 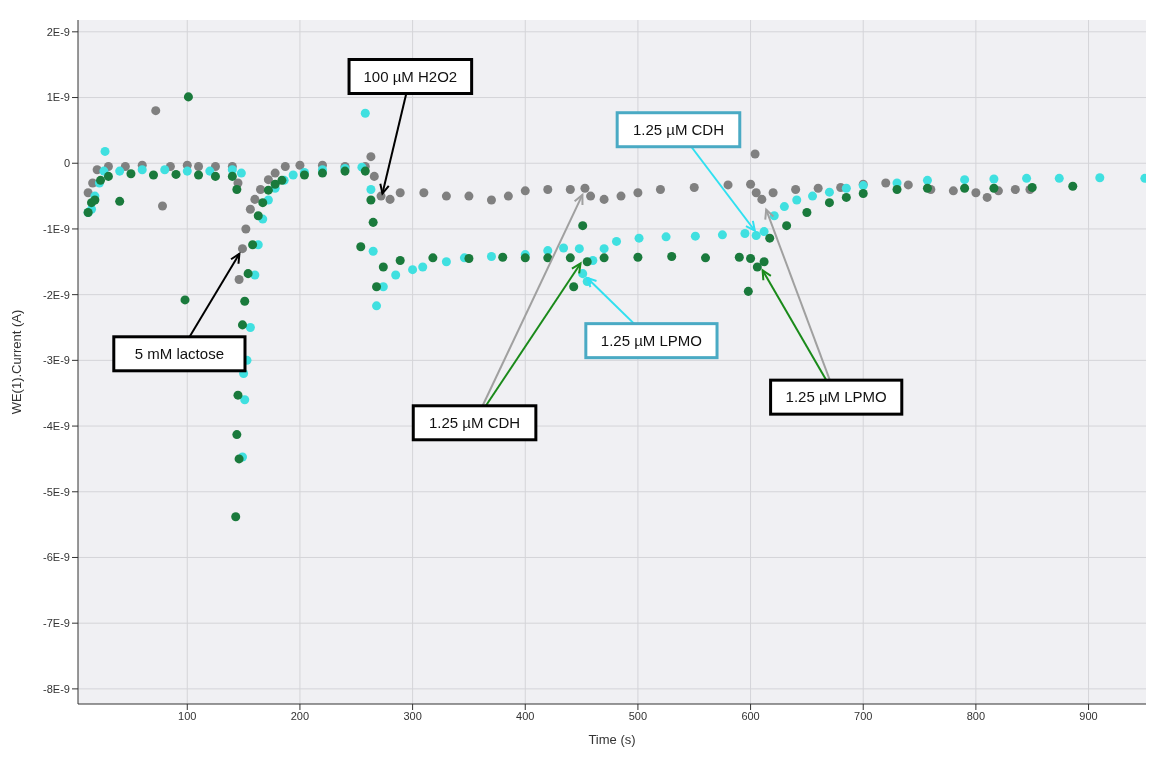 What do you see at coordinates (58, 97) in the screenshot?
I see `y-tick-label: 1E-9` at bounding box center [58, 97].